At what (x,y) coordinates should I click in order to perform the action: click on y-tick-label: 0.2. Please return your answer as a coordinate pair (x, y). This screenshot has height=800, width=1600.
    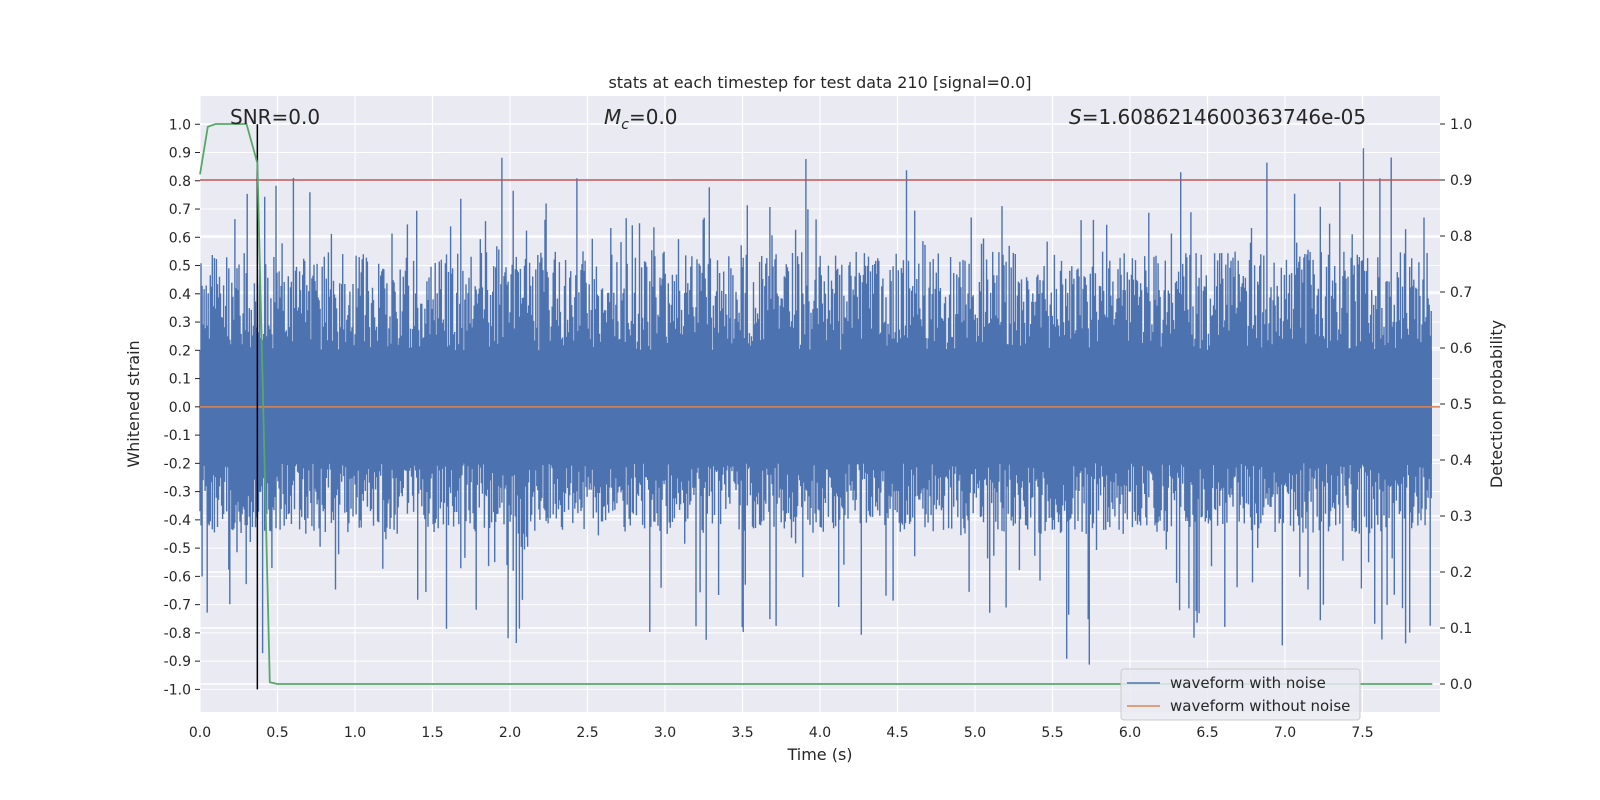
    Looking at the image, I should click on (180, 351).